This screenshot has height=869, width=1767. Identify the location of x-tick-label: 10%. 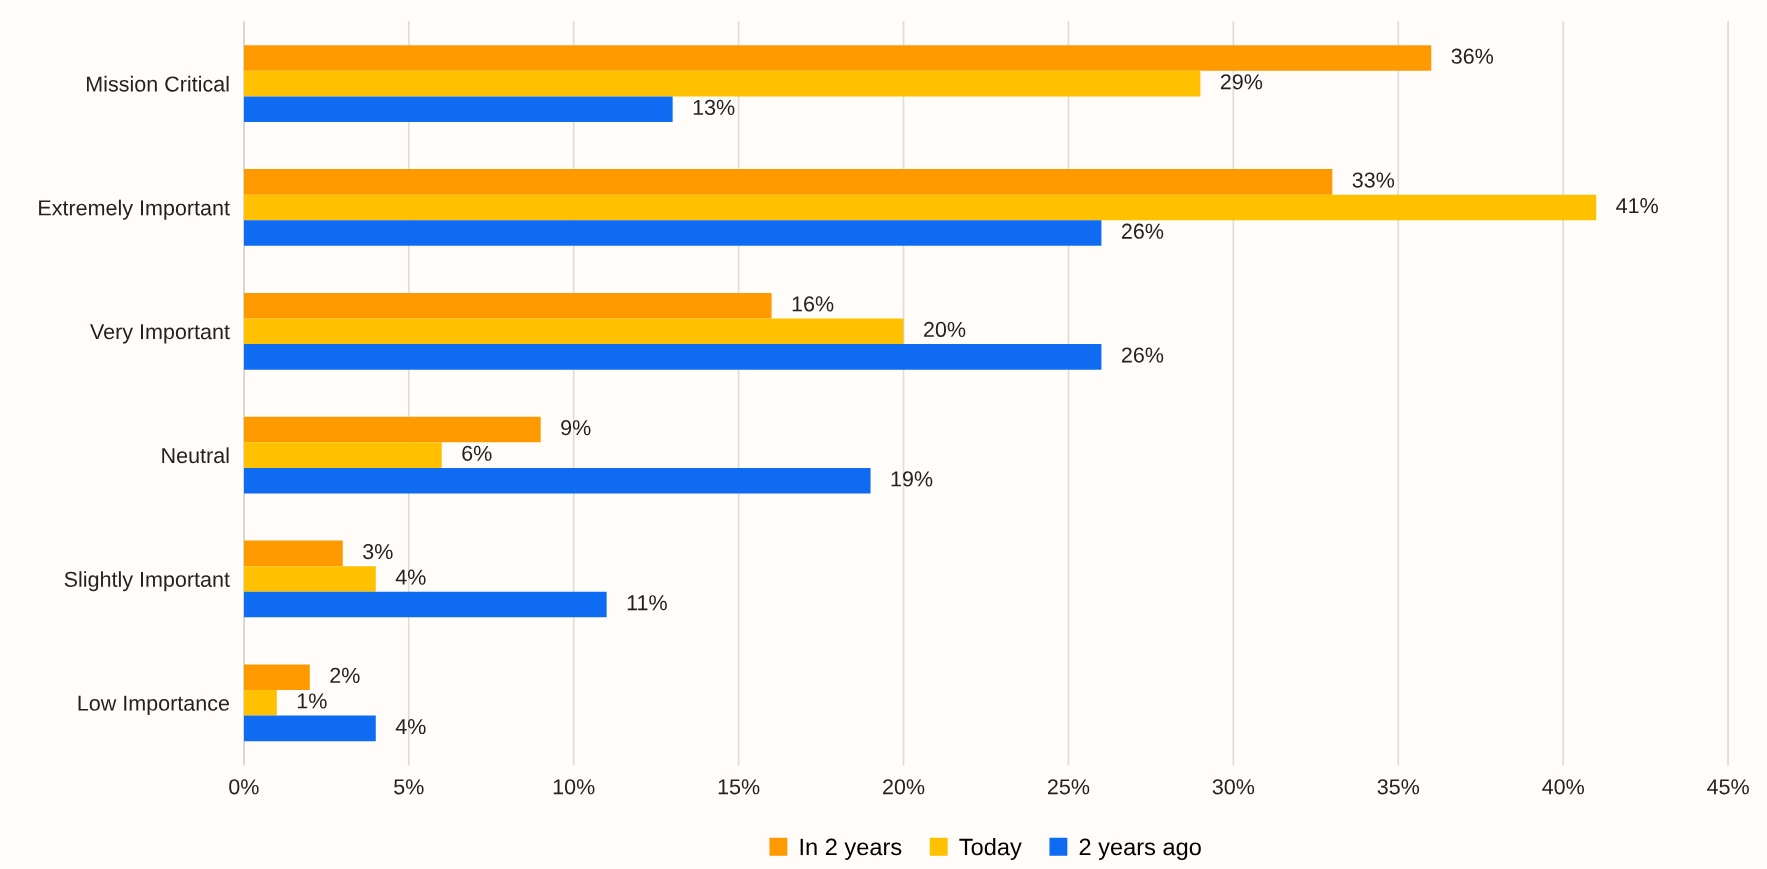
(574, 787).